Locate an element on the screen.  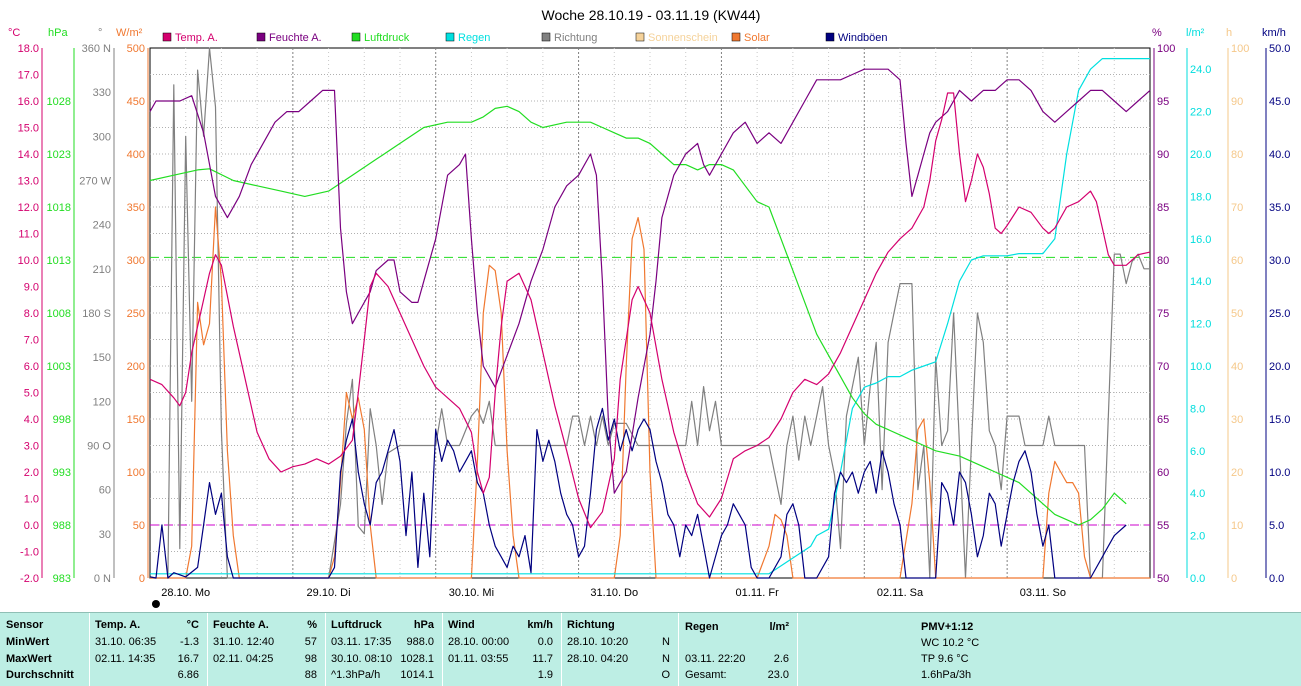
axis-tick-rain: 20.0 is located at coordinates (1200, 155).